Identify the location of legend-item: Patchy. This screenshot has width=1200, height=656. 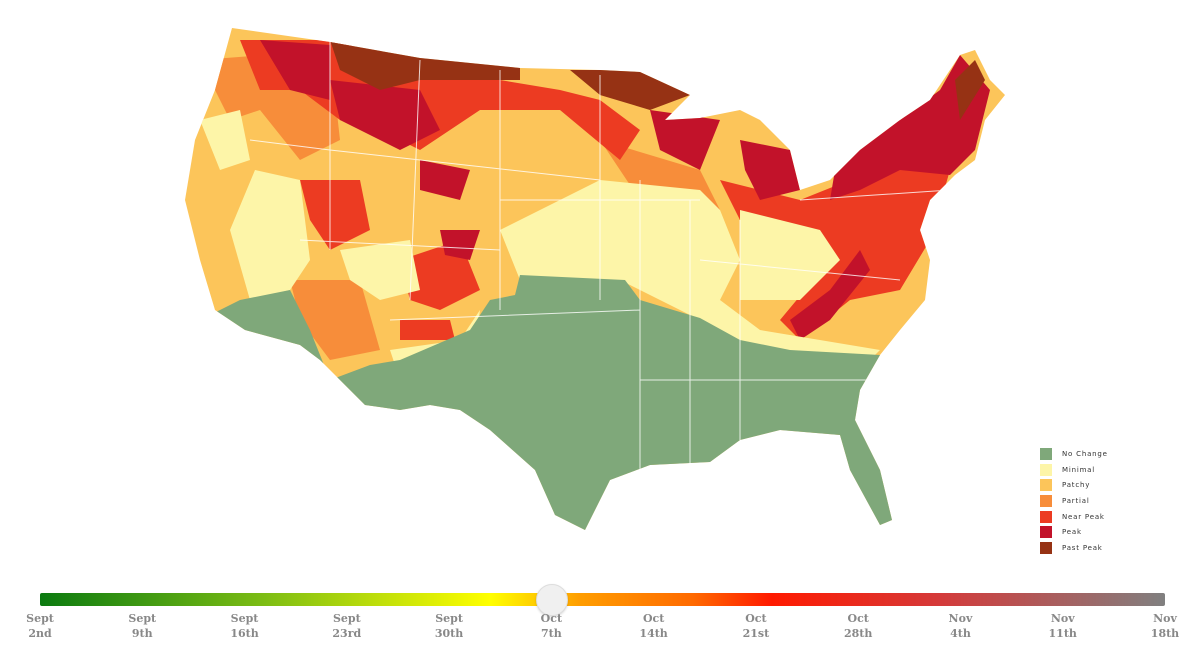
(1074, 485).